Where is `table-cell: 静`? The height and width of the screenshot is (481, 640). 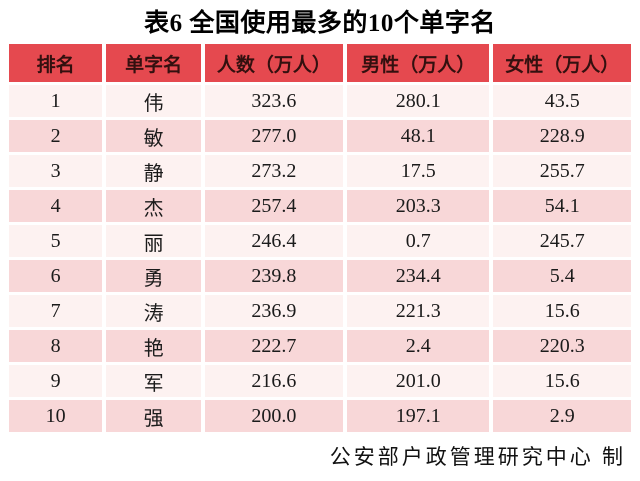 table-cell: 静 is located at coordinates (153, 171).